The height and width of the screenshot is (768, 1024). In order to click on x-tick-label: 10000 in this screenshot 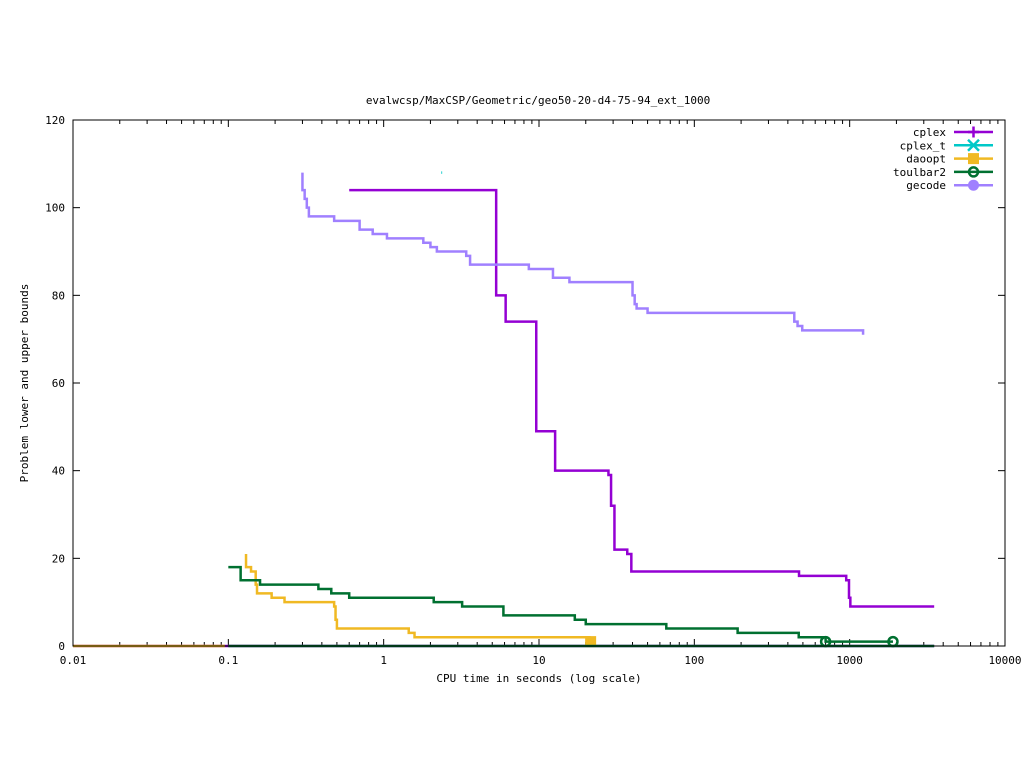, I will do `click(1004, 660)`.